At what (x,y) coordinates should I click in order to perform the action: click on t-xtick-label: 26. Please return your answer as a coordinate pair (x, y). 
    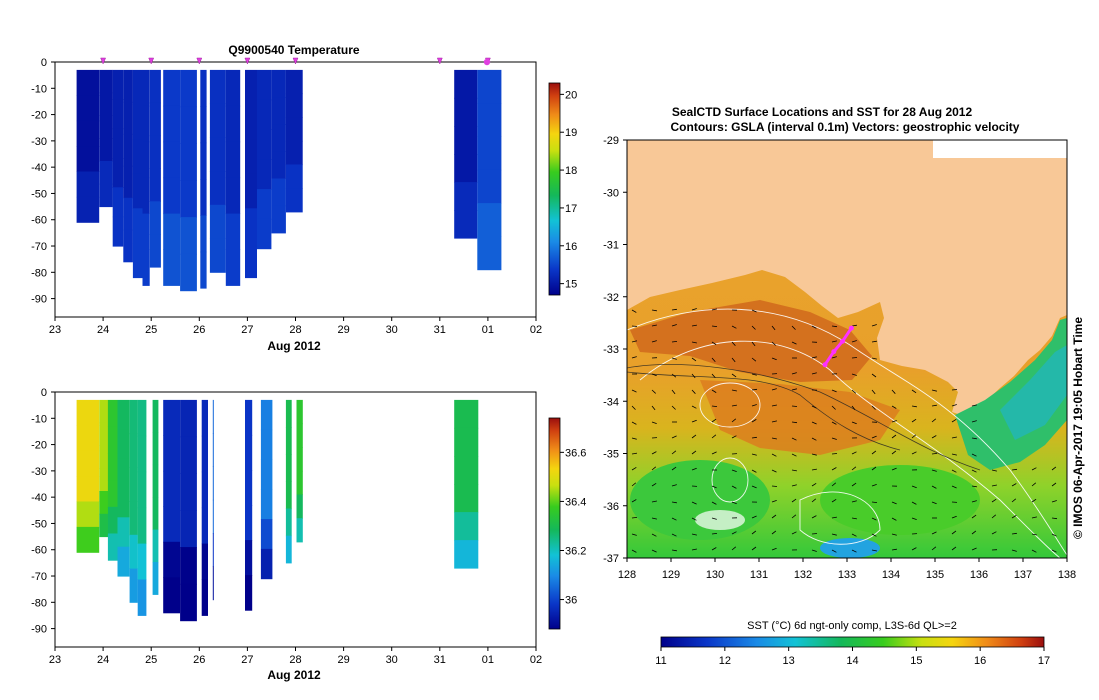
    Looking at the image, I should click on (199, 330).